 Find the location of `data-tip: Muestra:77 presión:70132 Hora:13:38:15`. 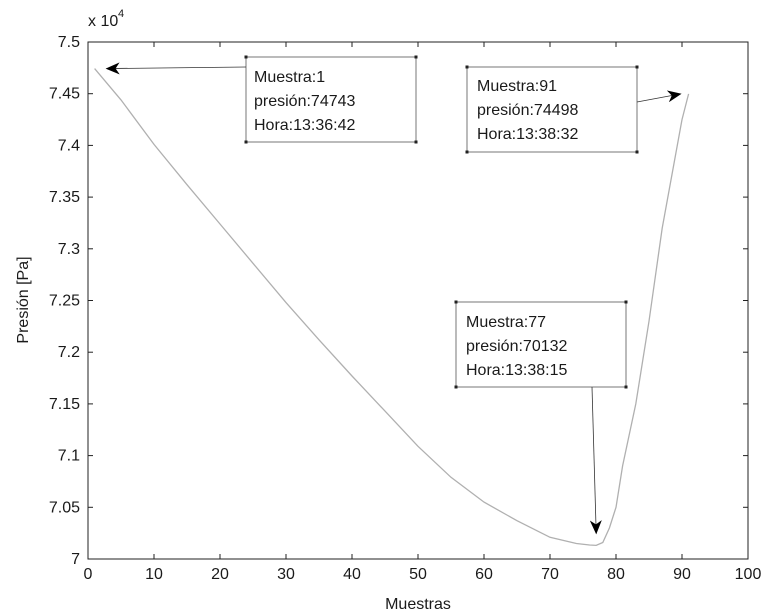

data-tip: Muestra:77 presión:70132 Hora:13:38:15 is located at coordinates (541, 417).